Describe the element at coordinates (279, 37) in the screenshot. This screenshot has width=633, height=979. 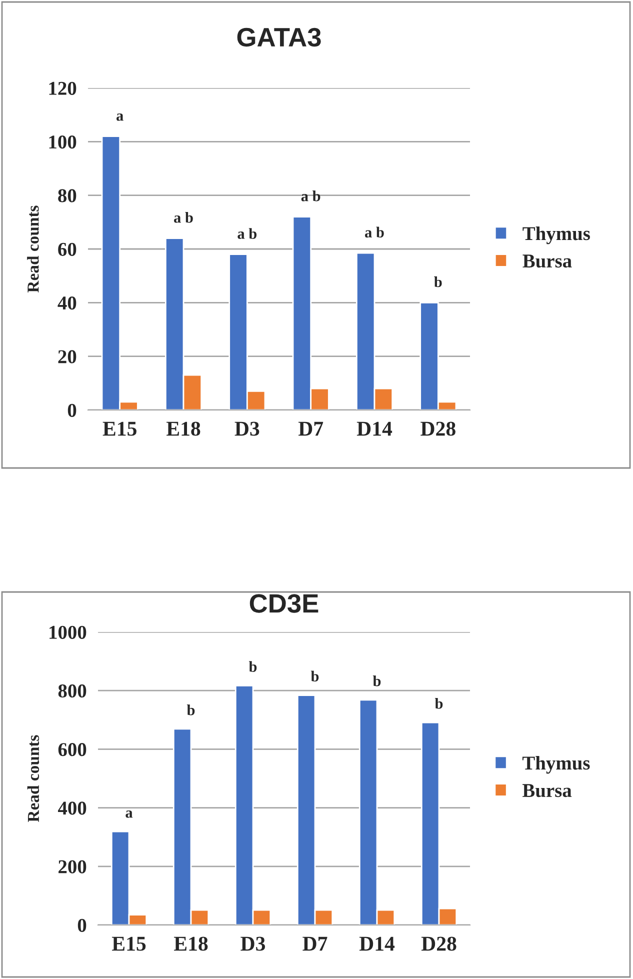
I see `chart-title: GATA3` at that location.